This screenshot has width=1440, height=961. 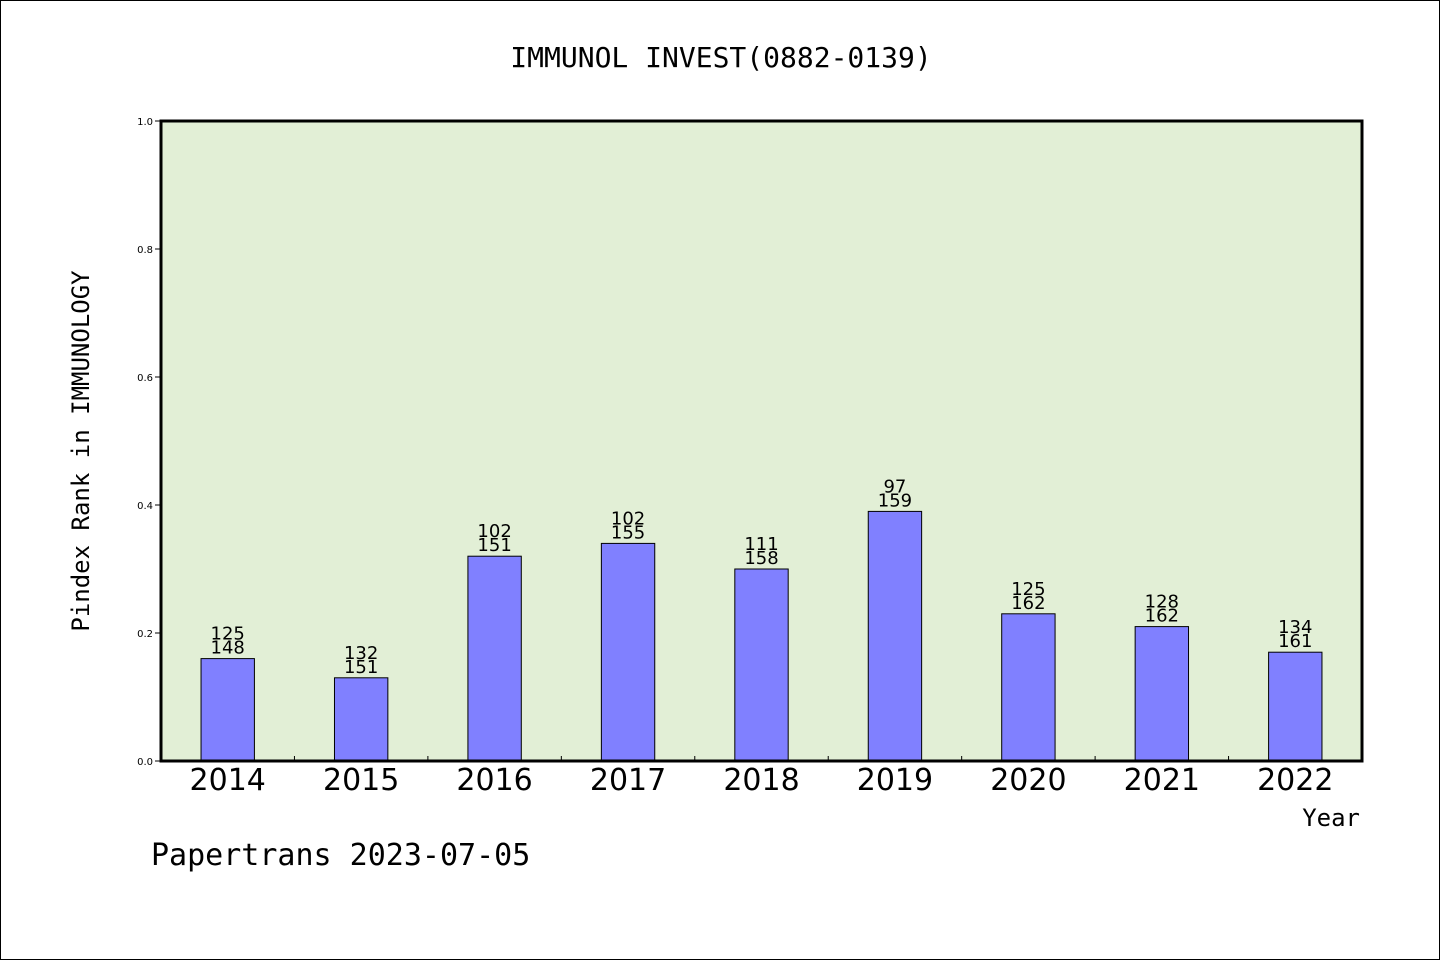 What do you see at coordinates (145, 634) in the screenshot?
I see `y-tick-label: 0.2` at bounding box center [145, 634].